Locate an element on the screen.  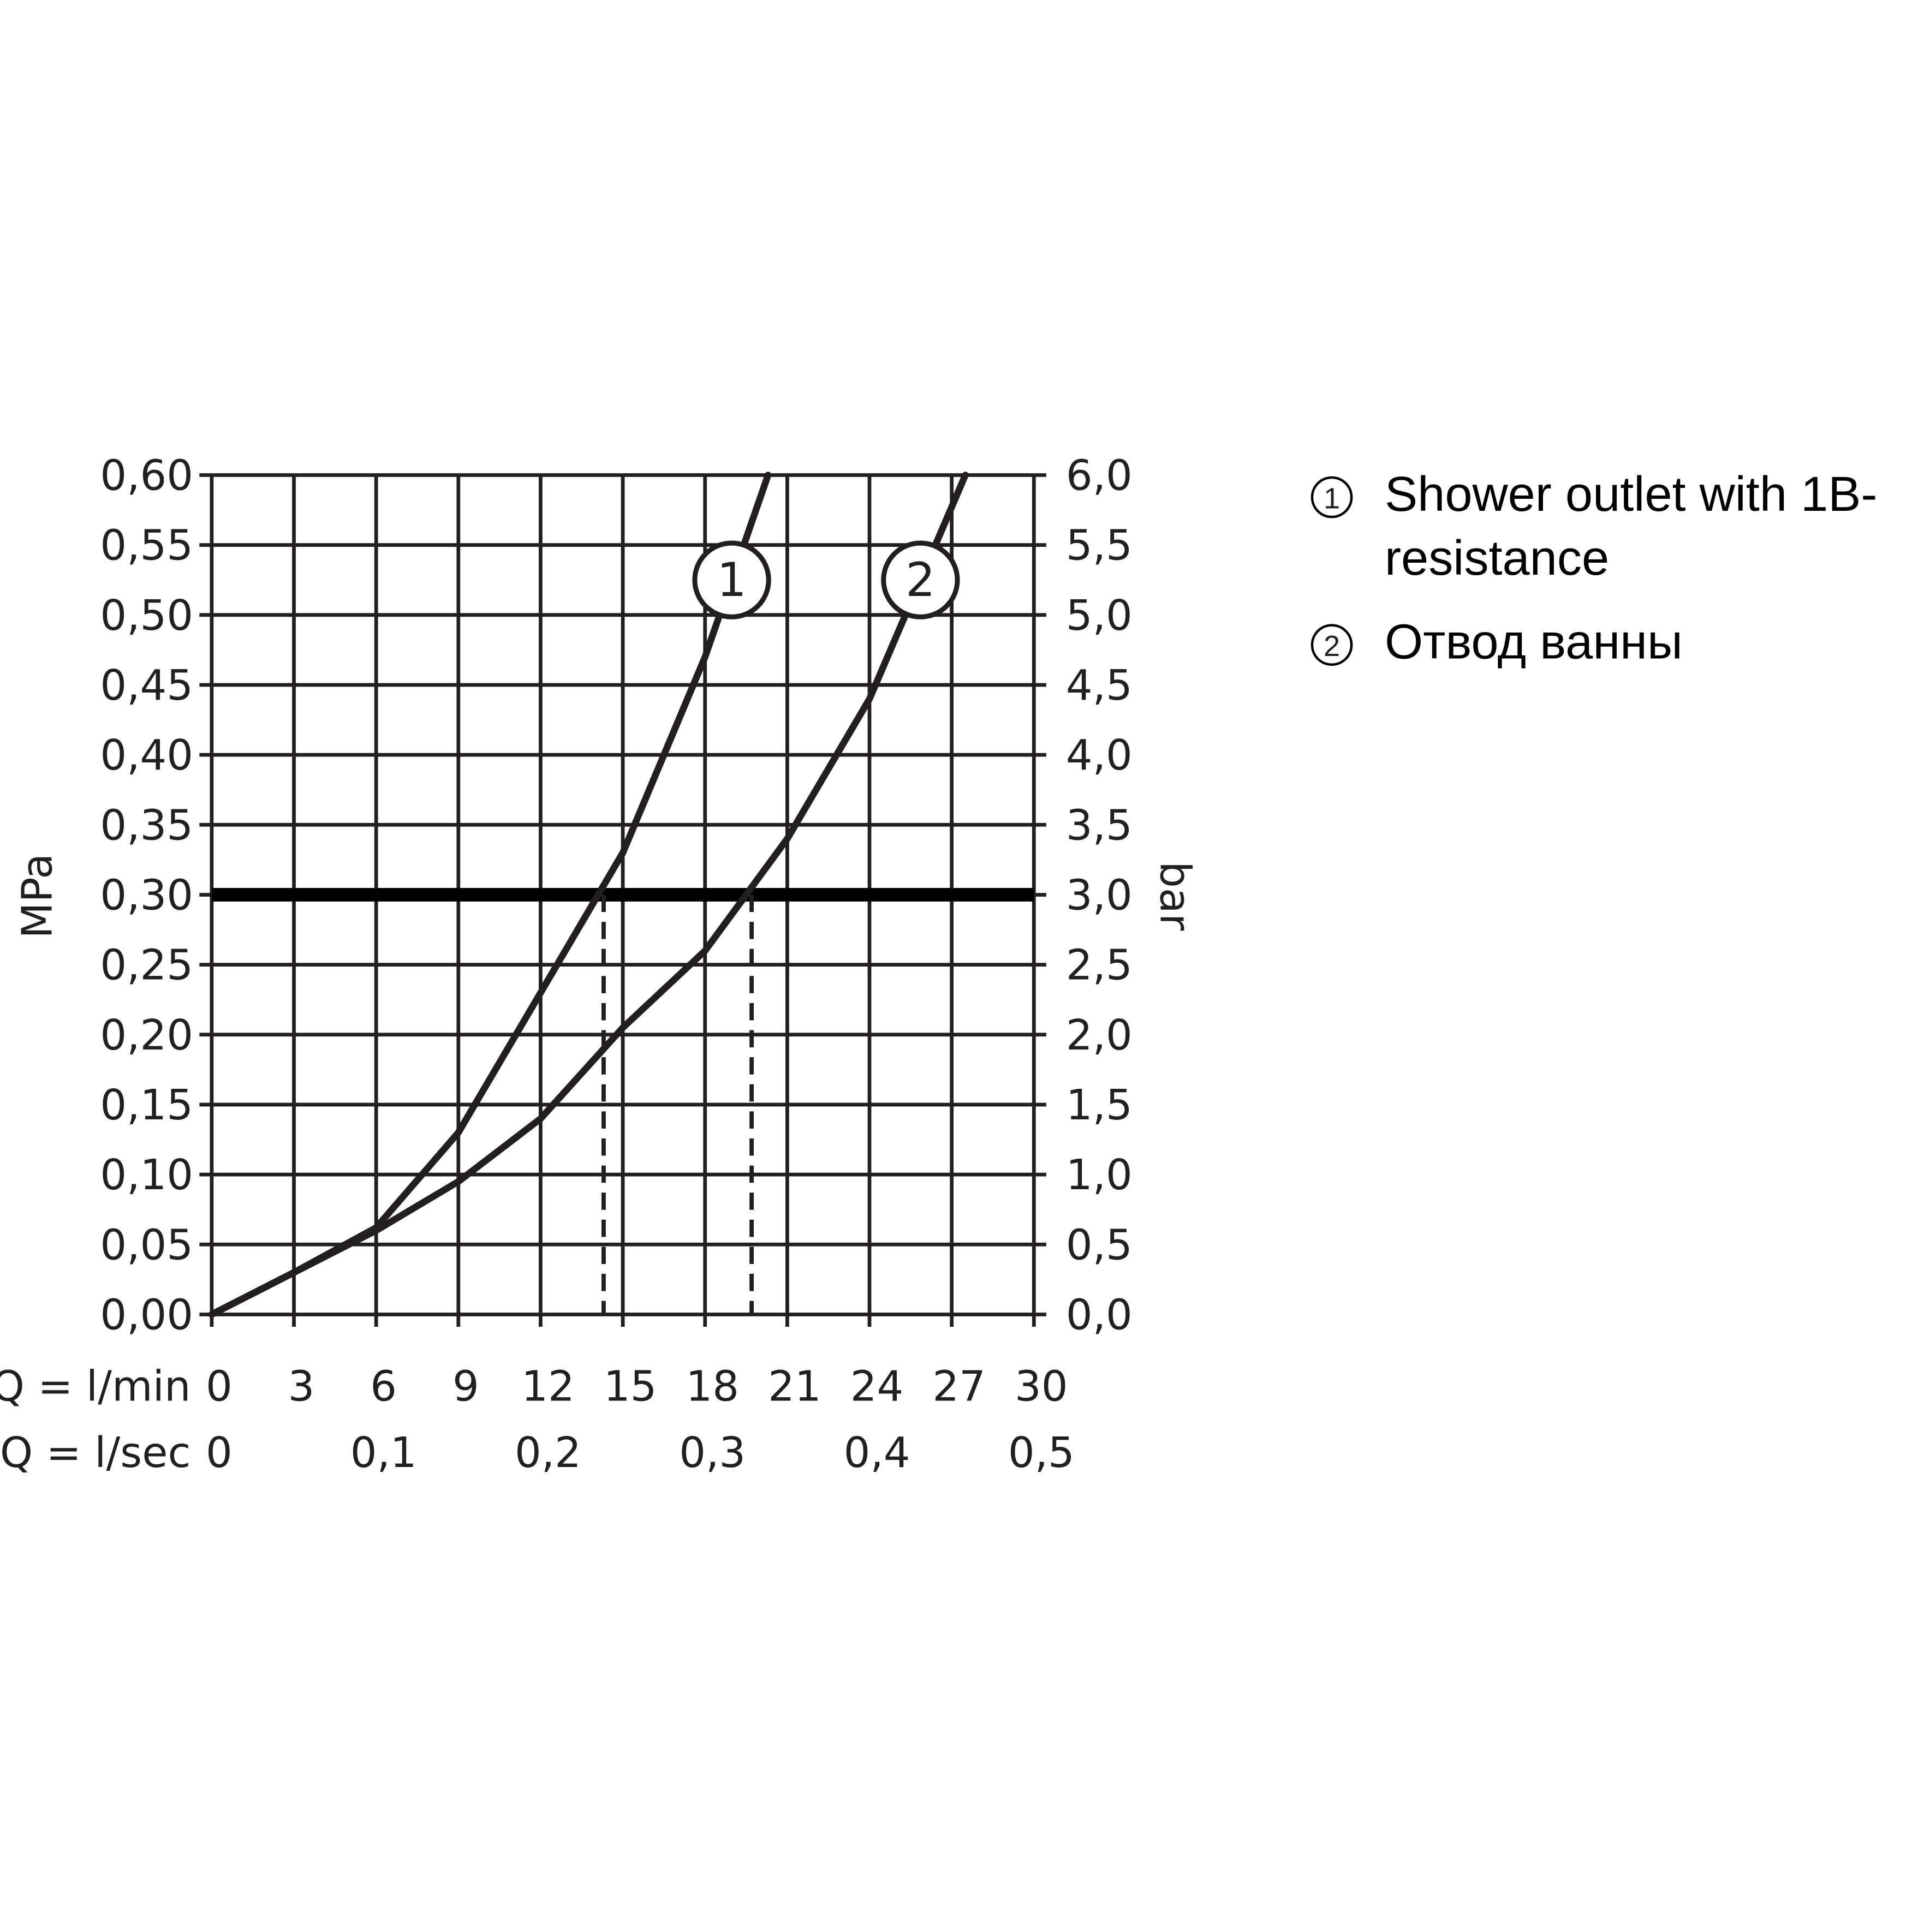
x-tick-label: 30 is located at coordinates (1041, 1386).